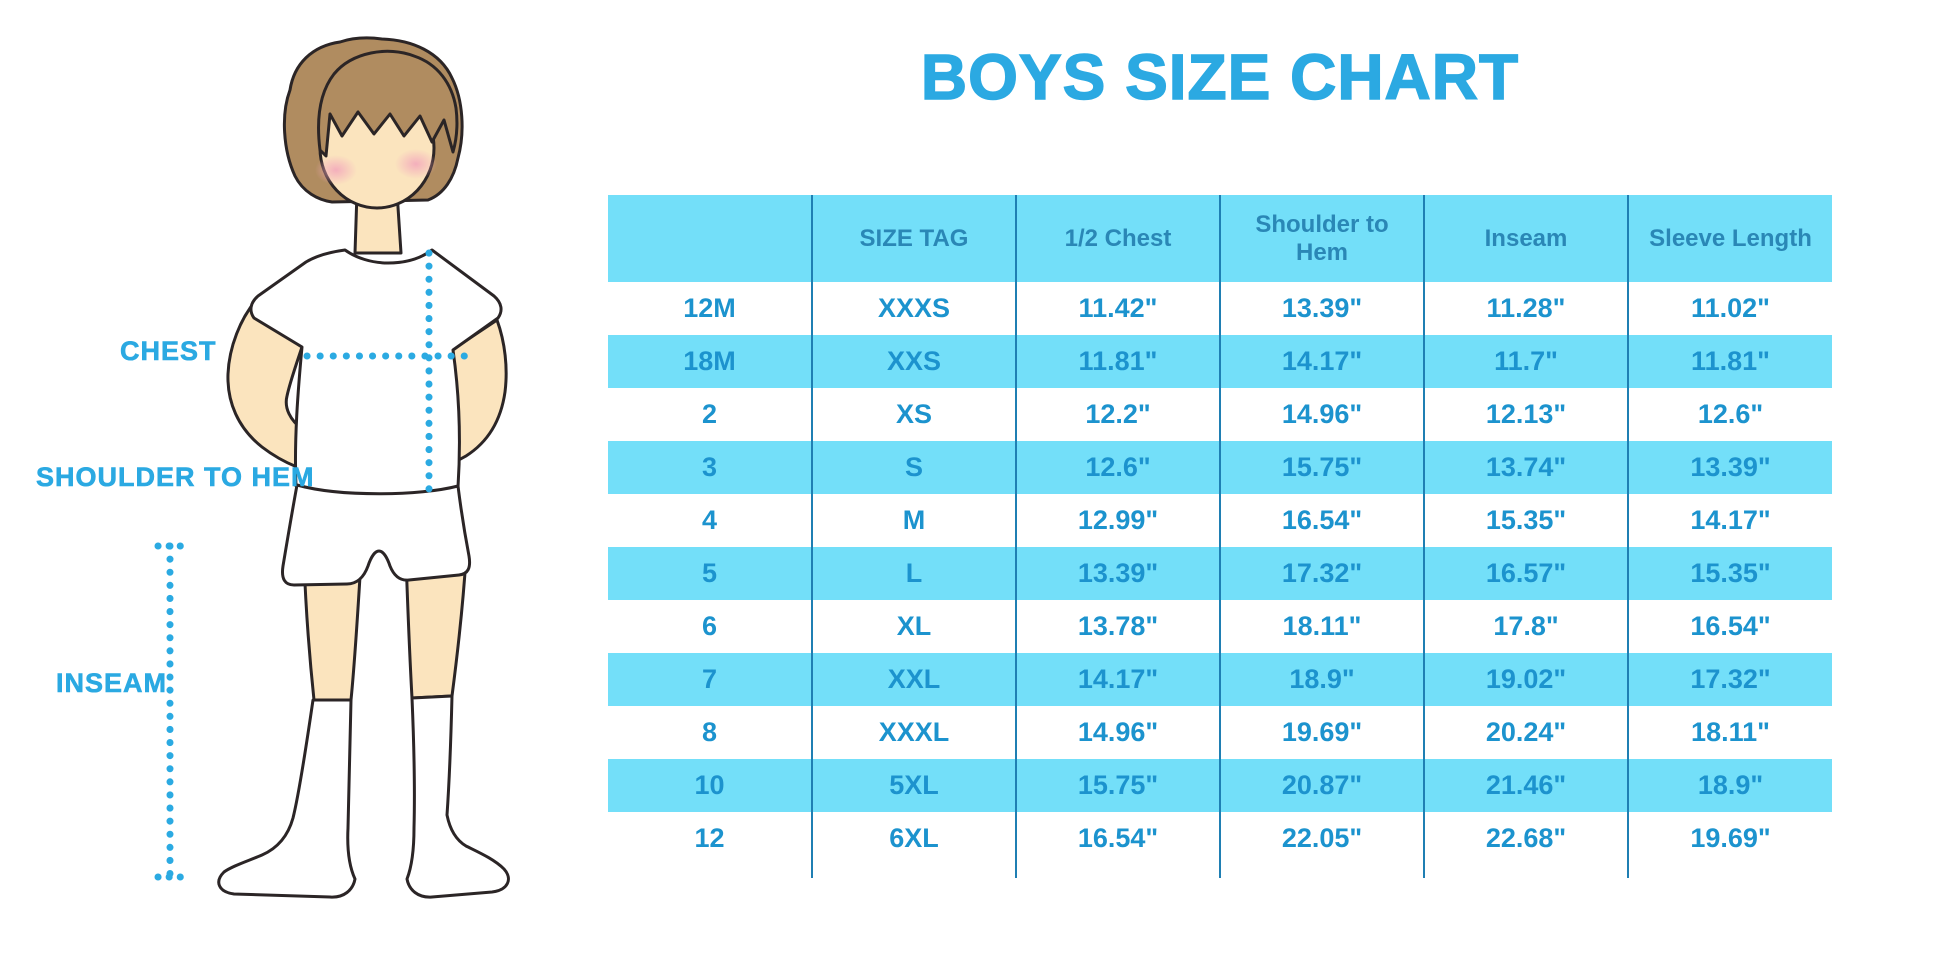  I want to click on cell-size-tag: 5XL, so click(914, 785).